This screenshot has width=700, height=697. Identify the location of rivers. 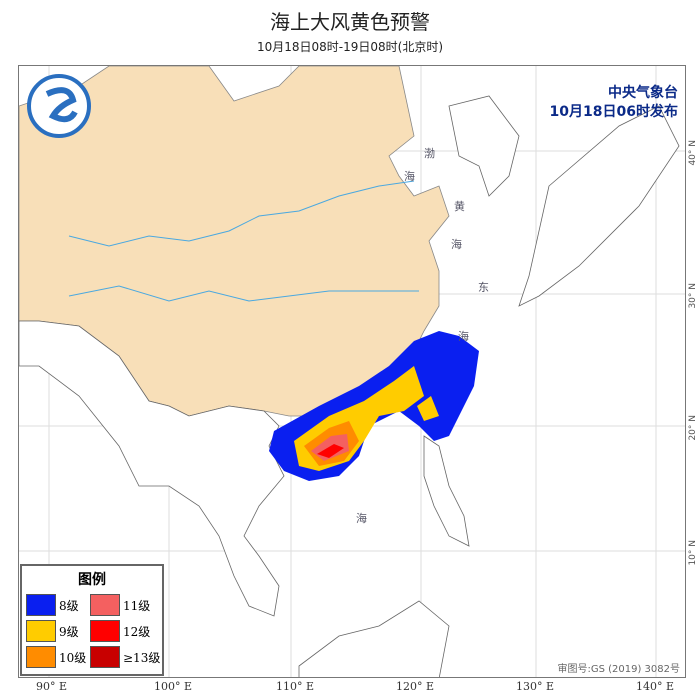
(243, 241).